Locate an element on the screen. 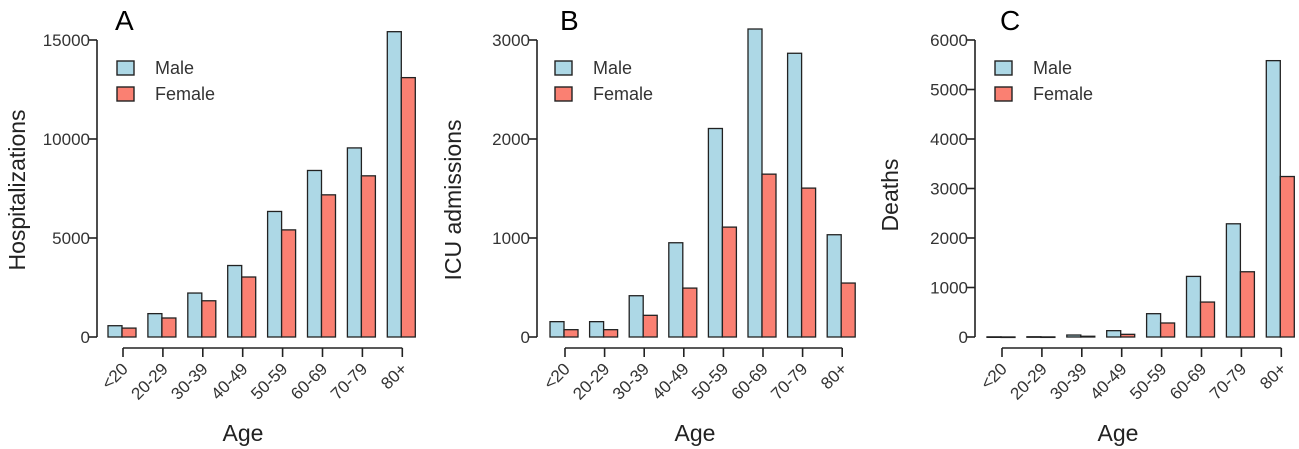 The width and height of the screenshot is (1299, 449). y-axis-title: Hospitalizations is located at coordinates (17, 189).